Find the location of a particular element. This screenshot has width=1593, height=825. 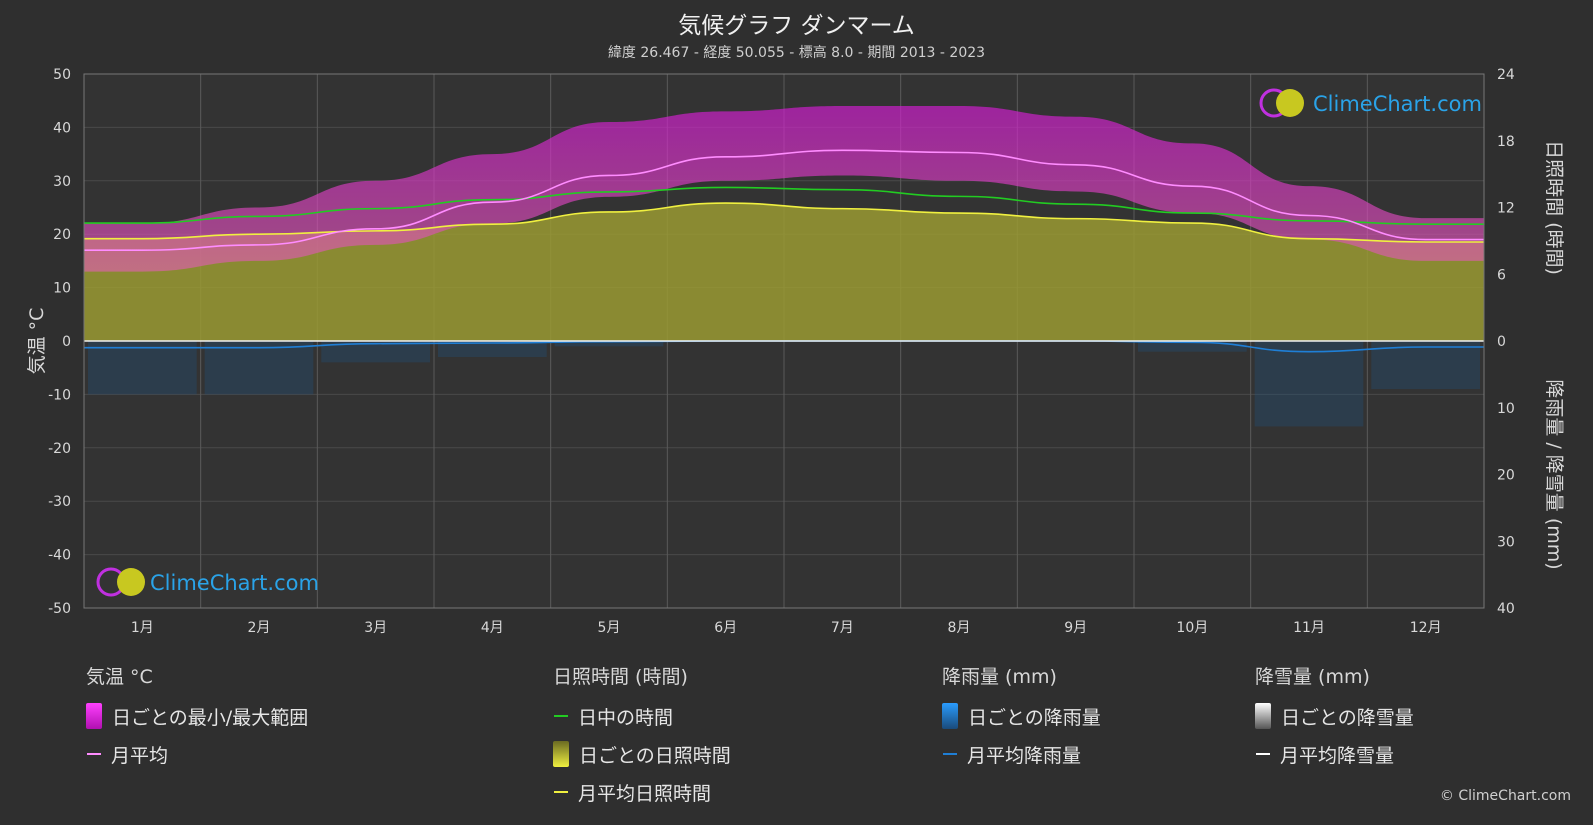

legend-item: 日ごとの最小/最大範囲 is located at coordinates (197, 716).